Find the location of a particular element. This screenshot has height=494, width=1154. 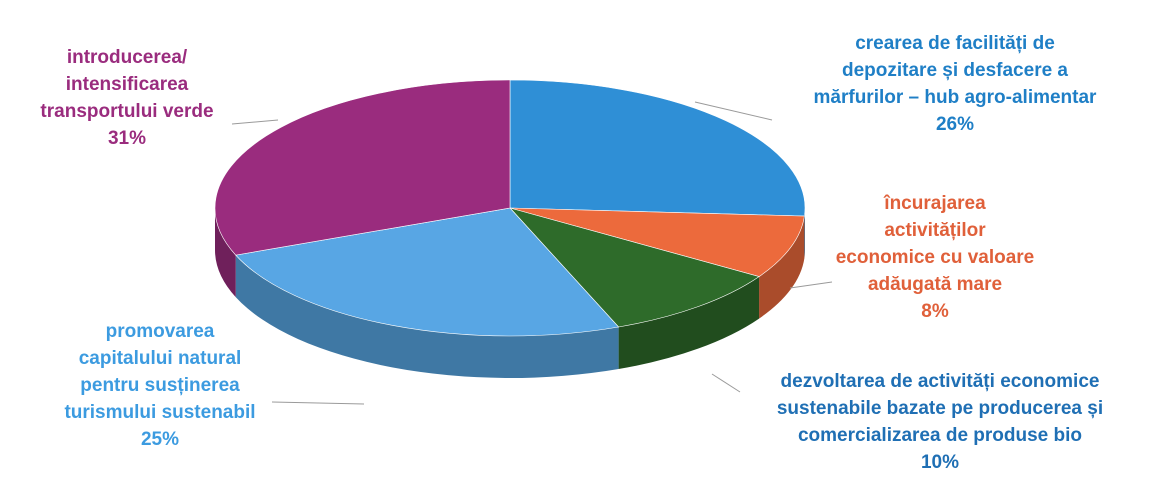

slice-label-line: depozitare și desfacere a is located at coordinates (955, 70).